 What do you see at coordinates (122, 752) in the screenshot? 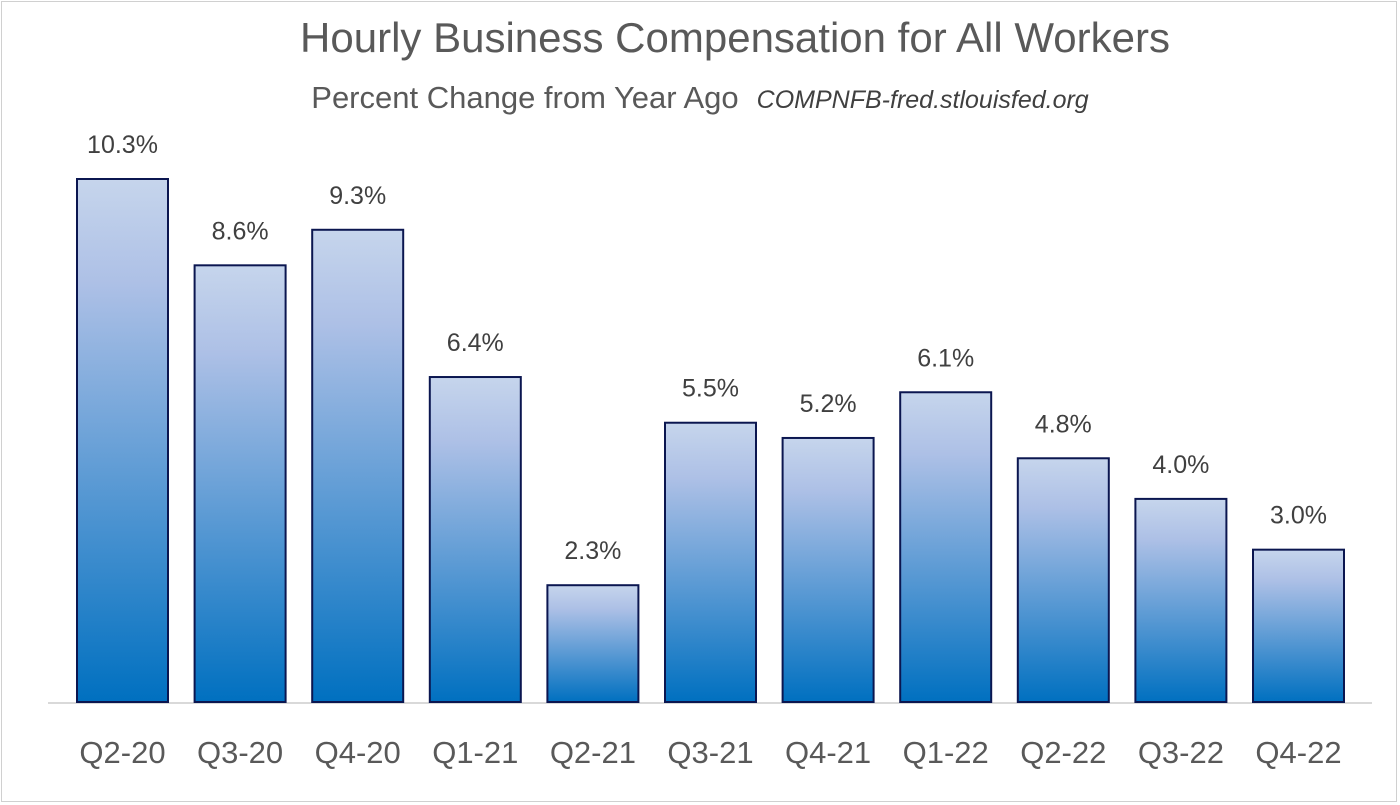
I see `x-tick-label: Q2-20` at bounding box center [122, 752].